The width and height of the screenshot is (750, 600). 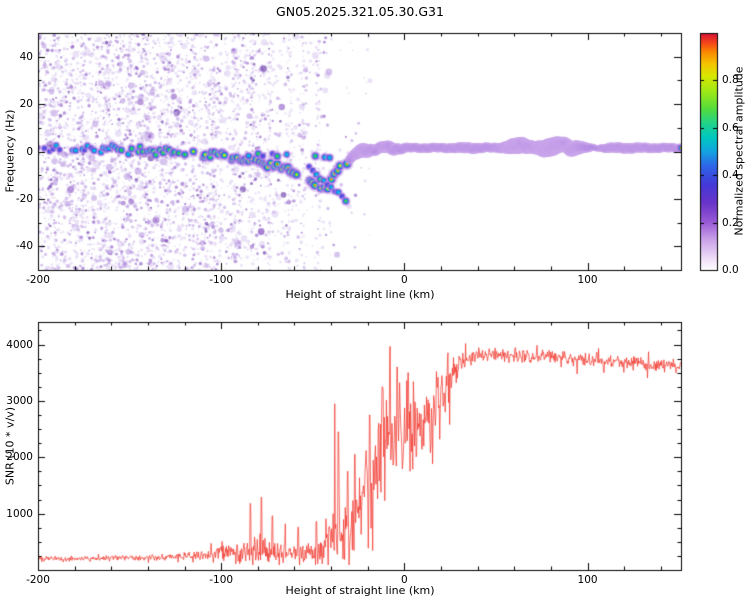 I want to click on snr-x-tick-label: -100, so click(x=221, y=580).